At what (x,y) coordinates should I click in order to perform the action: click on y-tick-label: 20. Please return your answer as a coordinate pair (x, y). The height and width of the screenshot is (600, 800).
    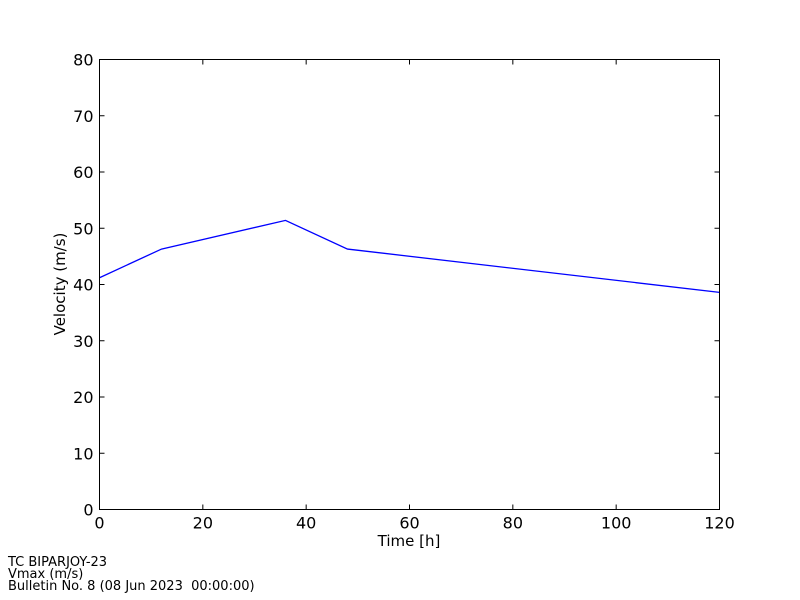
    Looking at the image, I should click on (83, 397).